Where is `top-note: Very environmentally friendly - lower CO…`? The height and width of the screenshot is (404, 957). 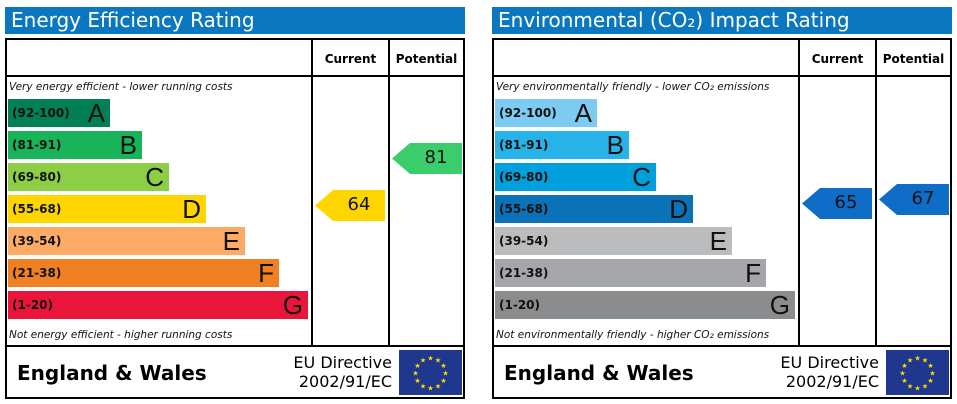 top-note: Very environmentally friendly - lower CO… is located at coordinates (633, 87).